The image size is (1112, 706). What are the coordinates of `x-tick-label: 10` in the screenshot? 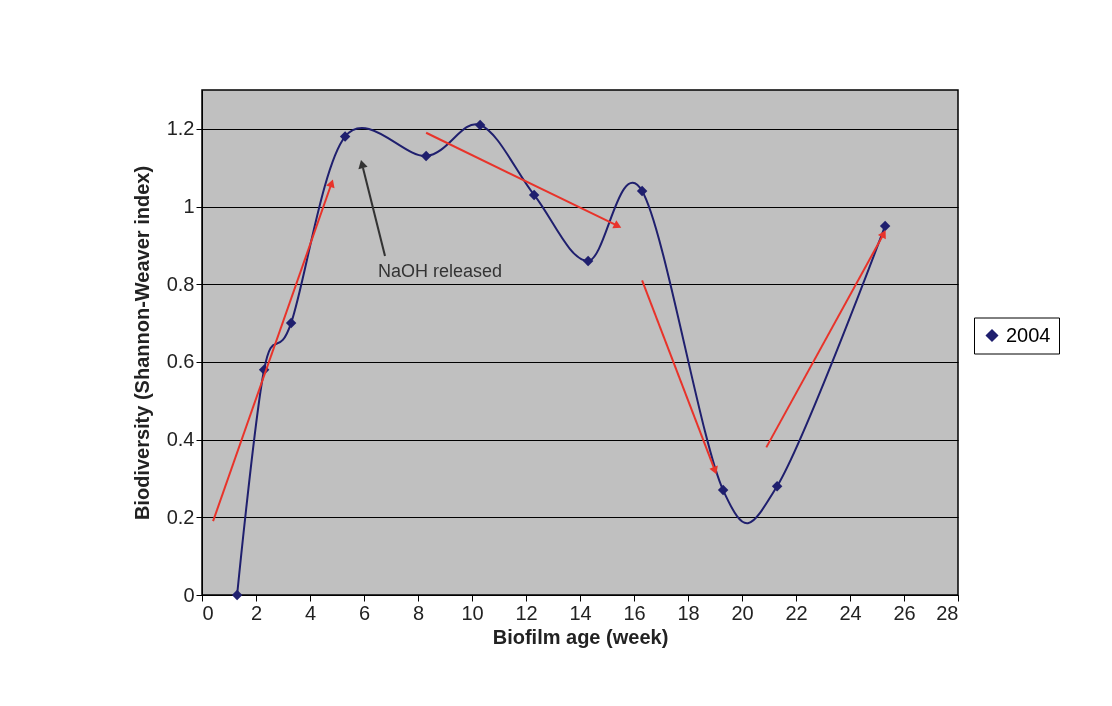 It's located at (472, 612).